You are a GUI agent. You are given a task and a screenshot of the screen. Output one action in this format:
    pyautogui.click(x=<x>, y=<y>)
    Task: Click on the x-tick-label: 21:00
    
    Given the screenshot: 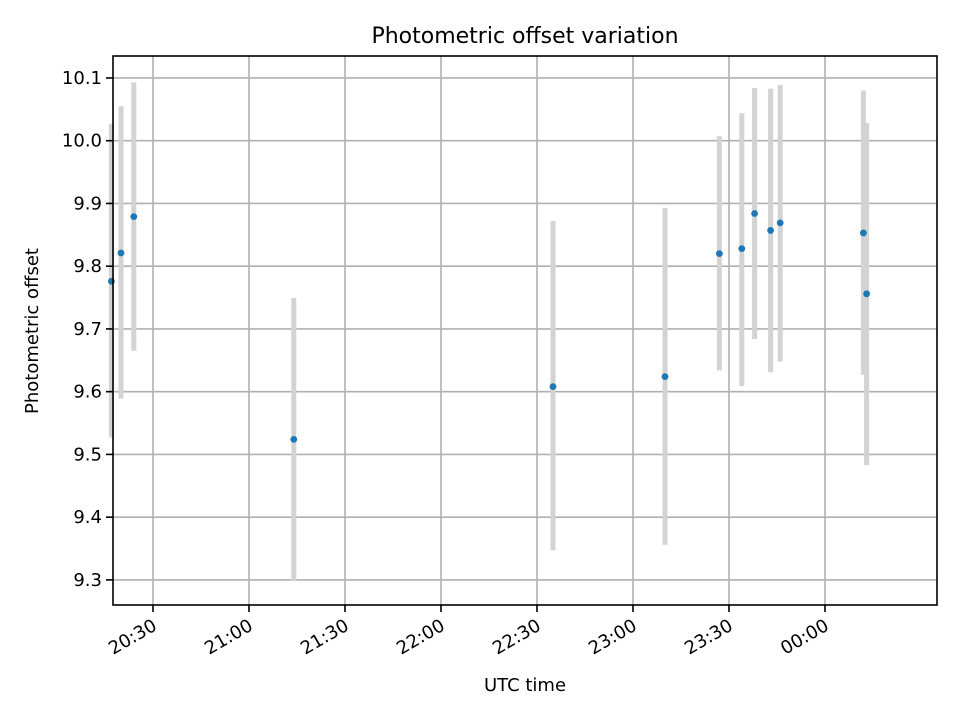 What is the action you would take?
    pyautogui.click(x=228, y=637)
    